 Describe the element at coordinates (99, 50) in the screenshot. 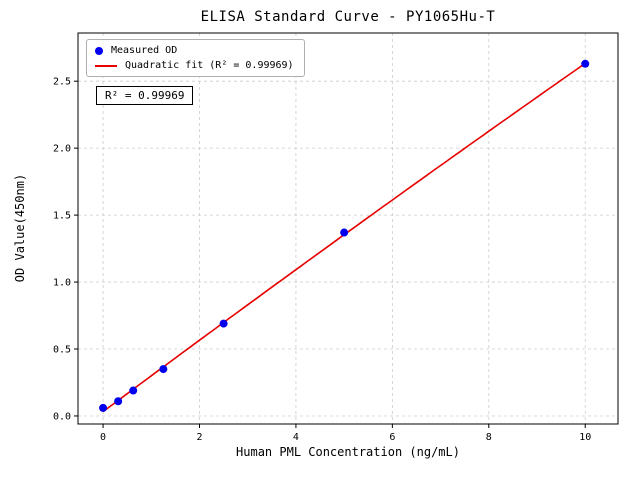

I see `measured-od-dot-icon` at that location.